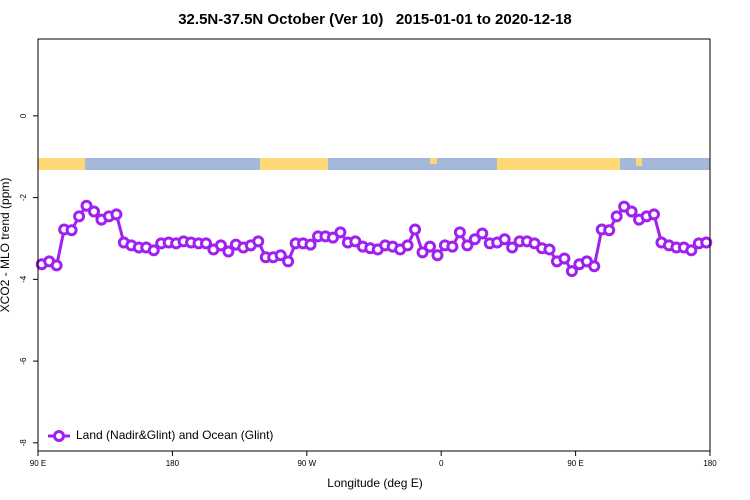 The width and height of the screenshot is (750, 500). I want to click on y-axis-label: XCO2 - MLO trend (ppm), so click(6, 245).